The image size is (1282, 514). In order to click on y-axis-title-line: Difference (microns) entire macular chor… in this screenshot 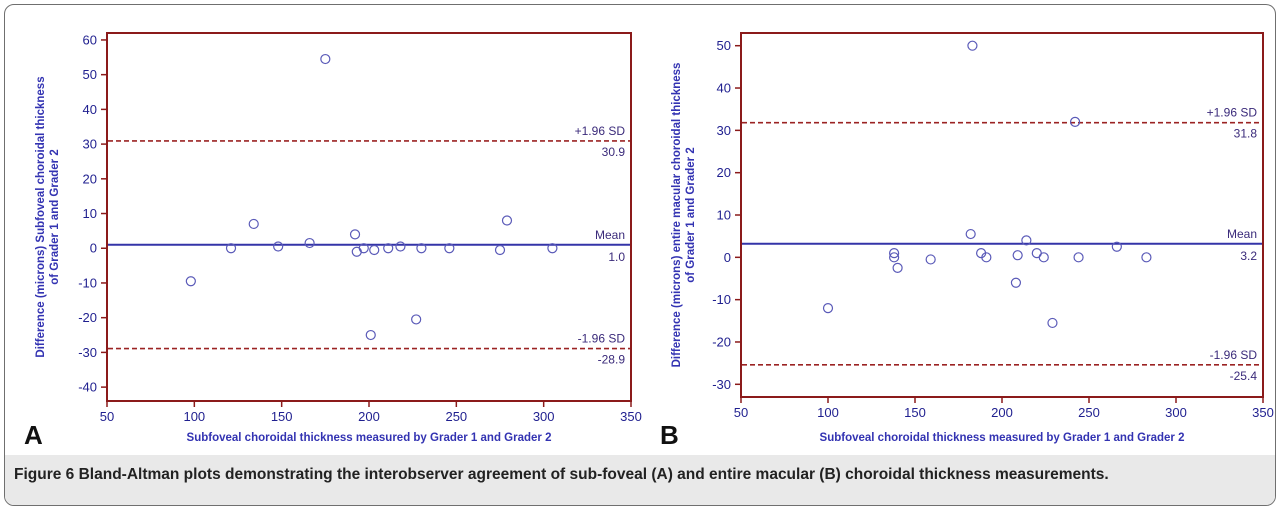, I will do `click(677, 215)`.